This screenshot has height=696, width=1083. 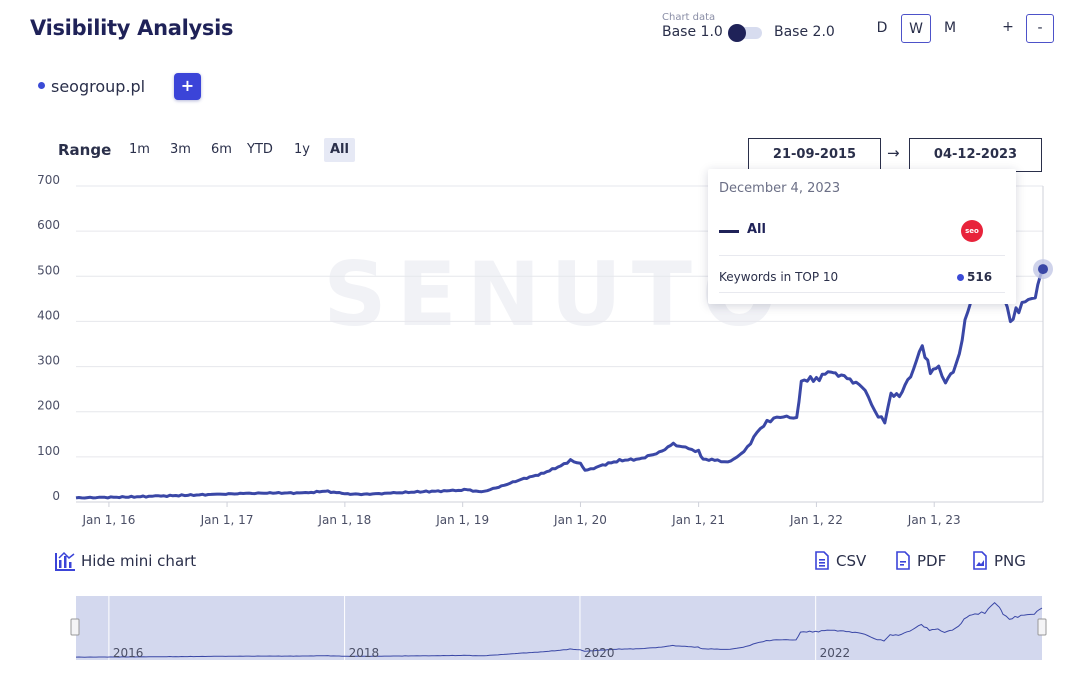 What do you see at coordinates (780, 188) in the screenshot?
I see `tooltip-date: December 4, 2023` at bounding box center [780, 188].